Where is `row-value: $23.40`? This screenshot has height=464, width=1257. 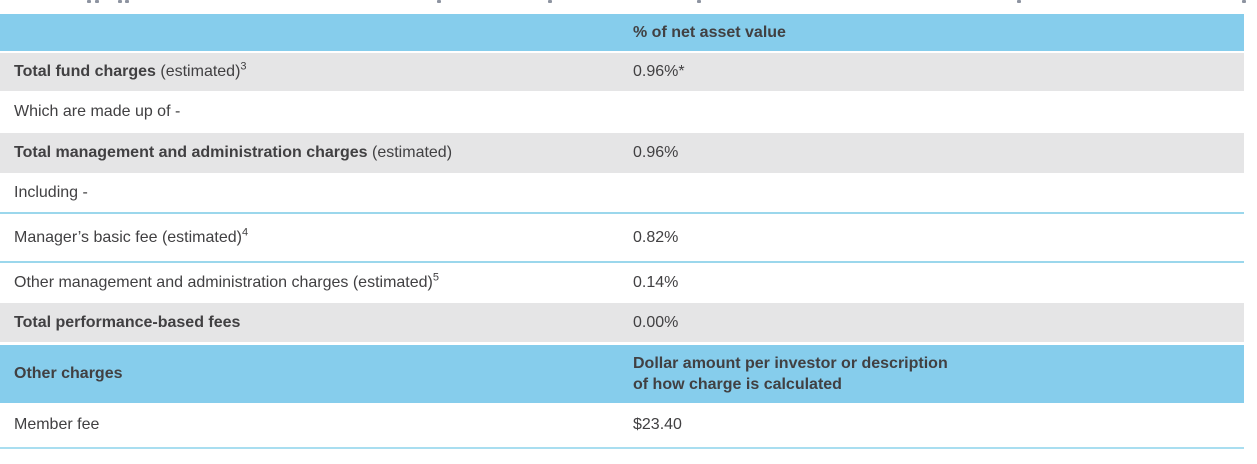 row-value: $23.40 is located at coordinates (657, 424).